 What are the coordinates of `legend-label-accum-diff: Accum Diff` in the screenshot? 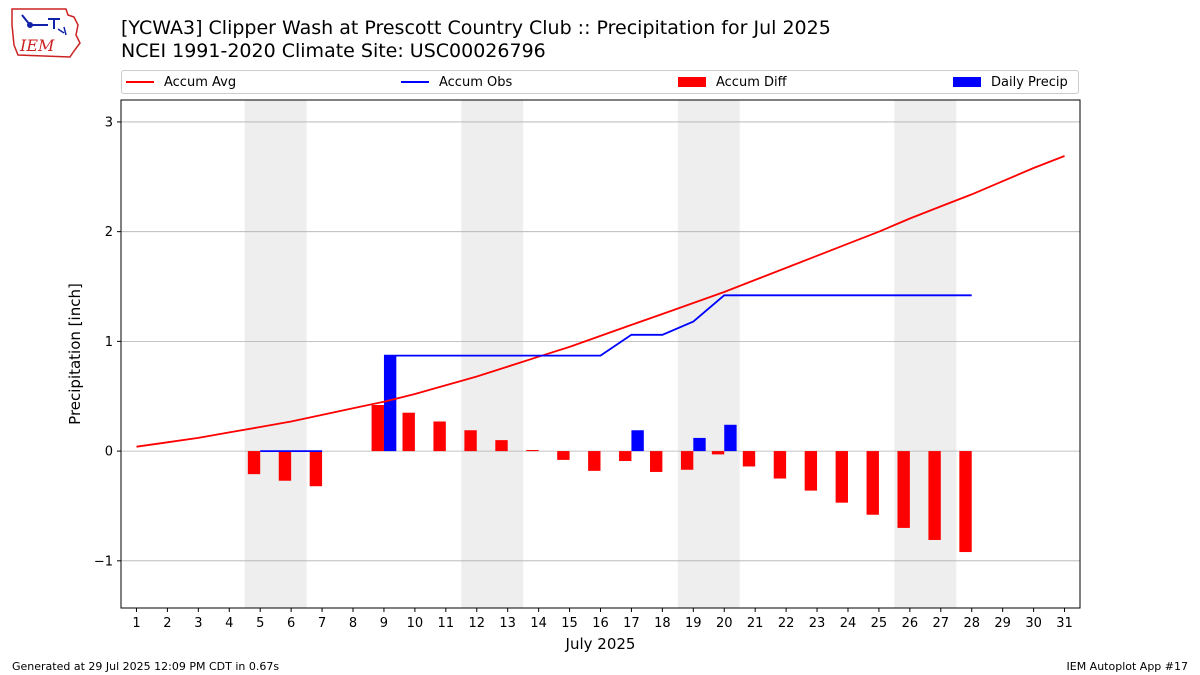 It's located at (751, 82).